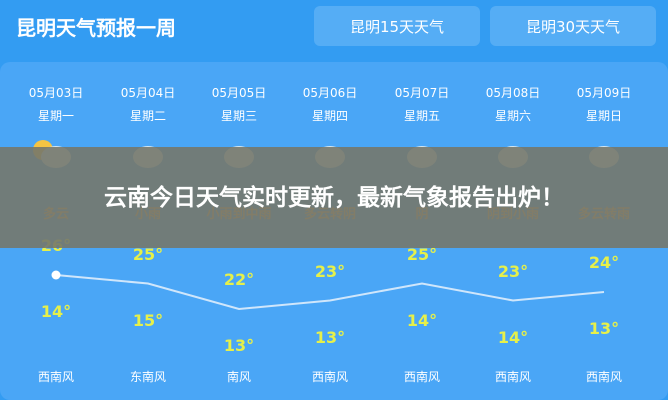  What do you see at coordinates (573, 26) in the screenshot?
I see `30-day-forecast-button: 昆明30天天气` at bounding box center [573, 26].